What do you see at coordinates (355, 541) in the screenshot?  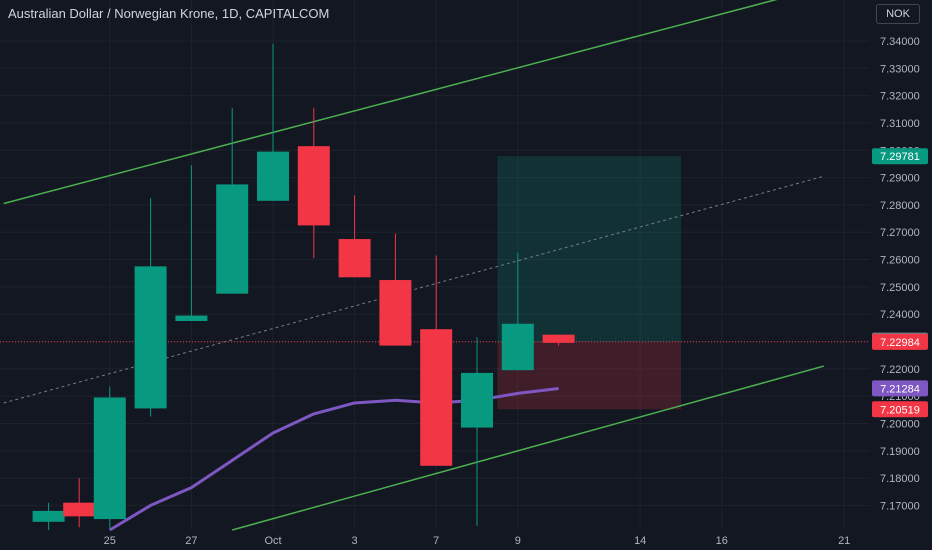 I see `x-tick-label: 3` at bounding box center [355, 541].